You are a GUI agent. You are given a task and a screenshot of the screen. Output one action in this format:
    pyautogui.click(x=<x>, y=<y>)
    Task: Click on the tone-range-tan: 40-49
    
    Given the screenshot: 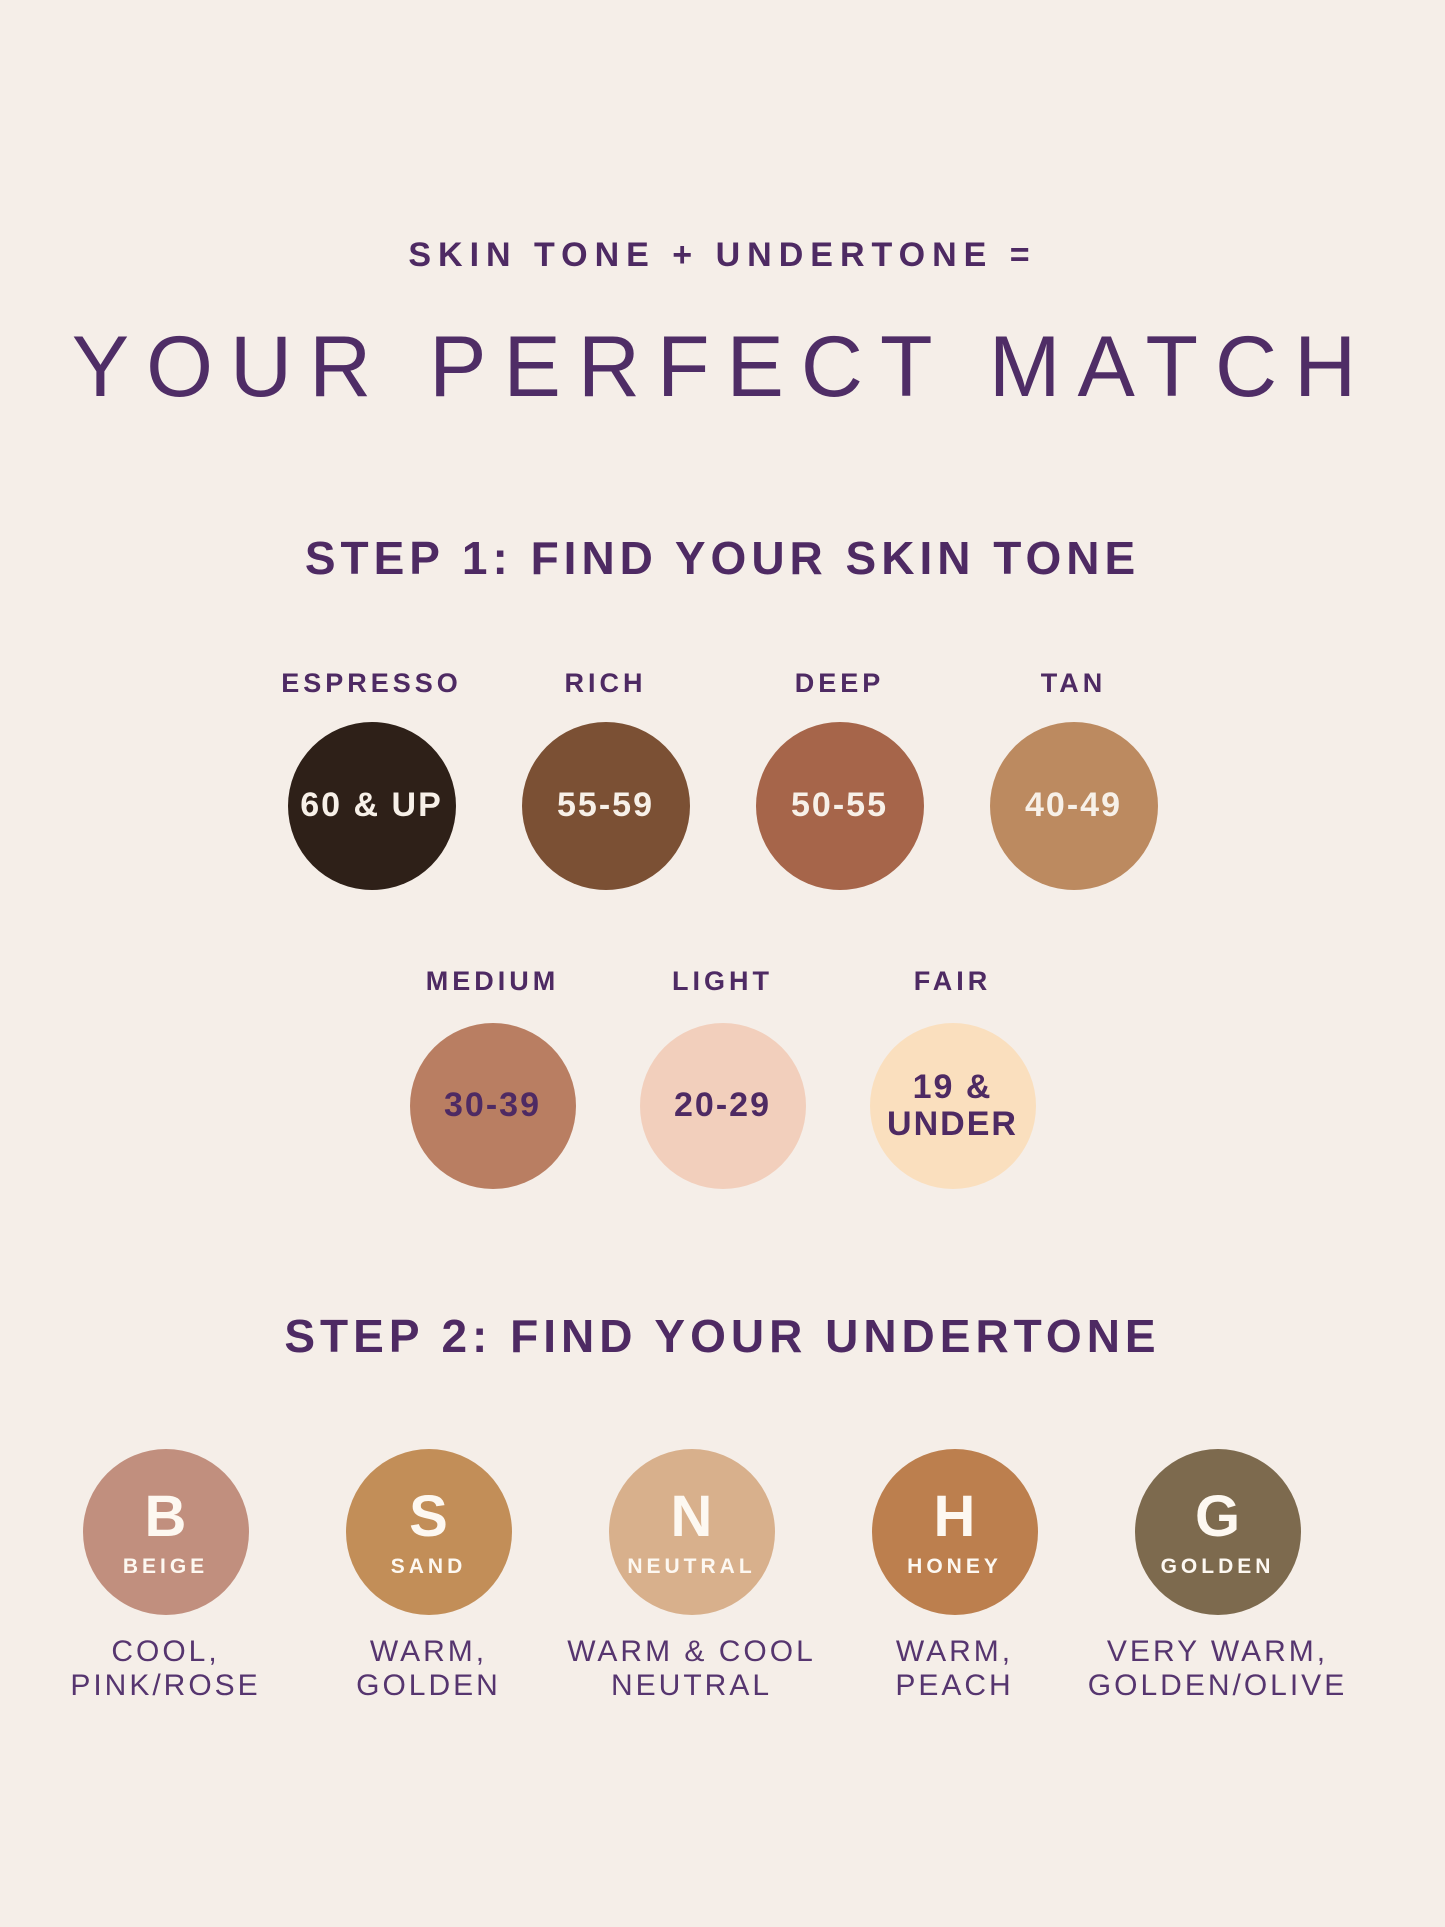 What is the action you would take?
    pyautogui.click(x=1073, y=805)
    